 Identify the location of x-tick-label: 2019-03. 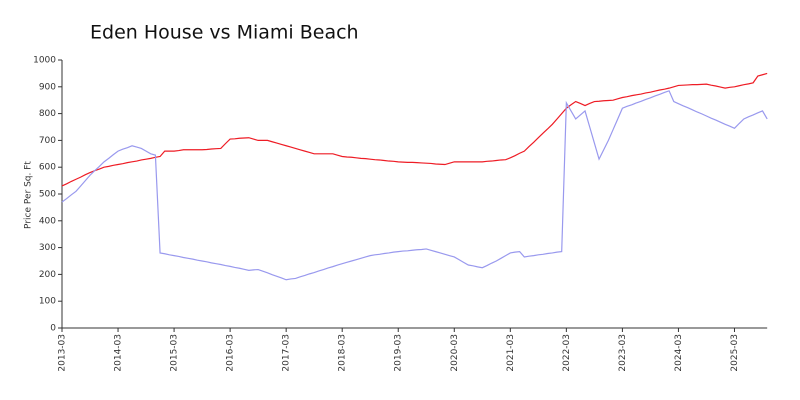
(399, 353).